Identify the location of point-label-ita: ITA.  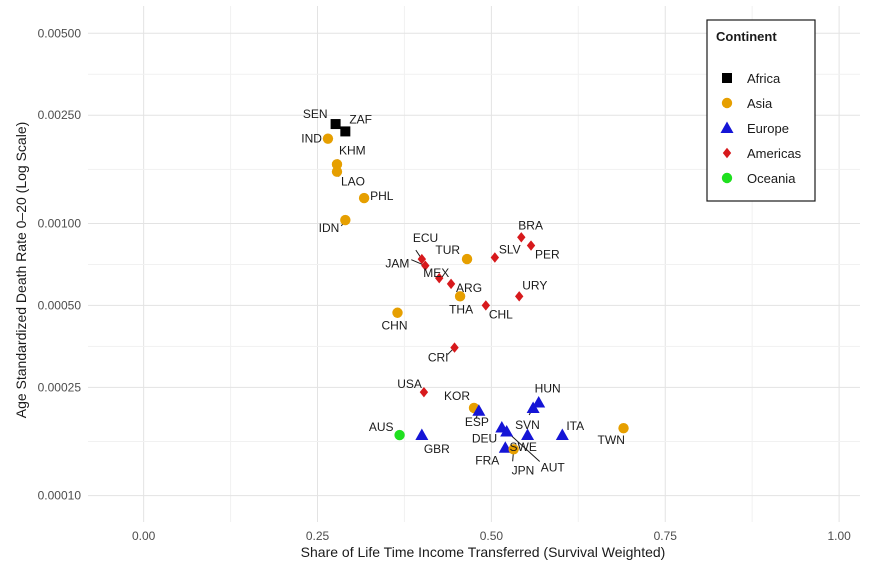
(575, 426).